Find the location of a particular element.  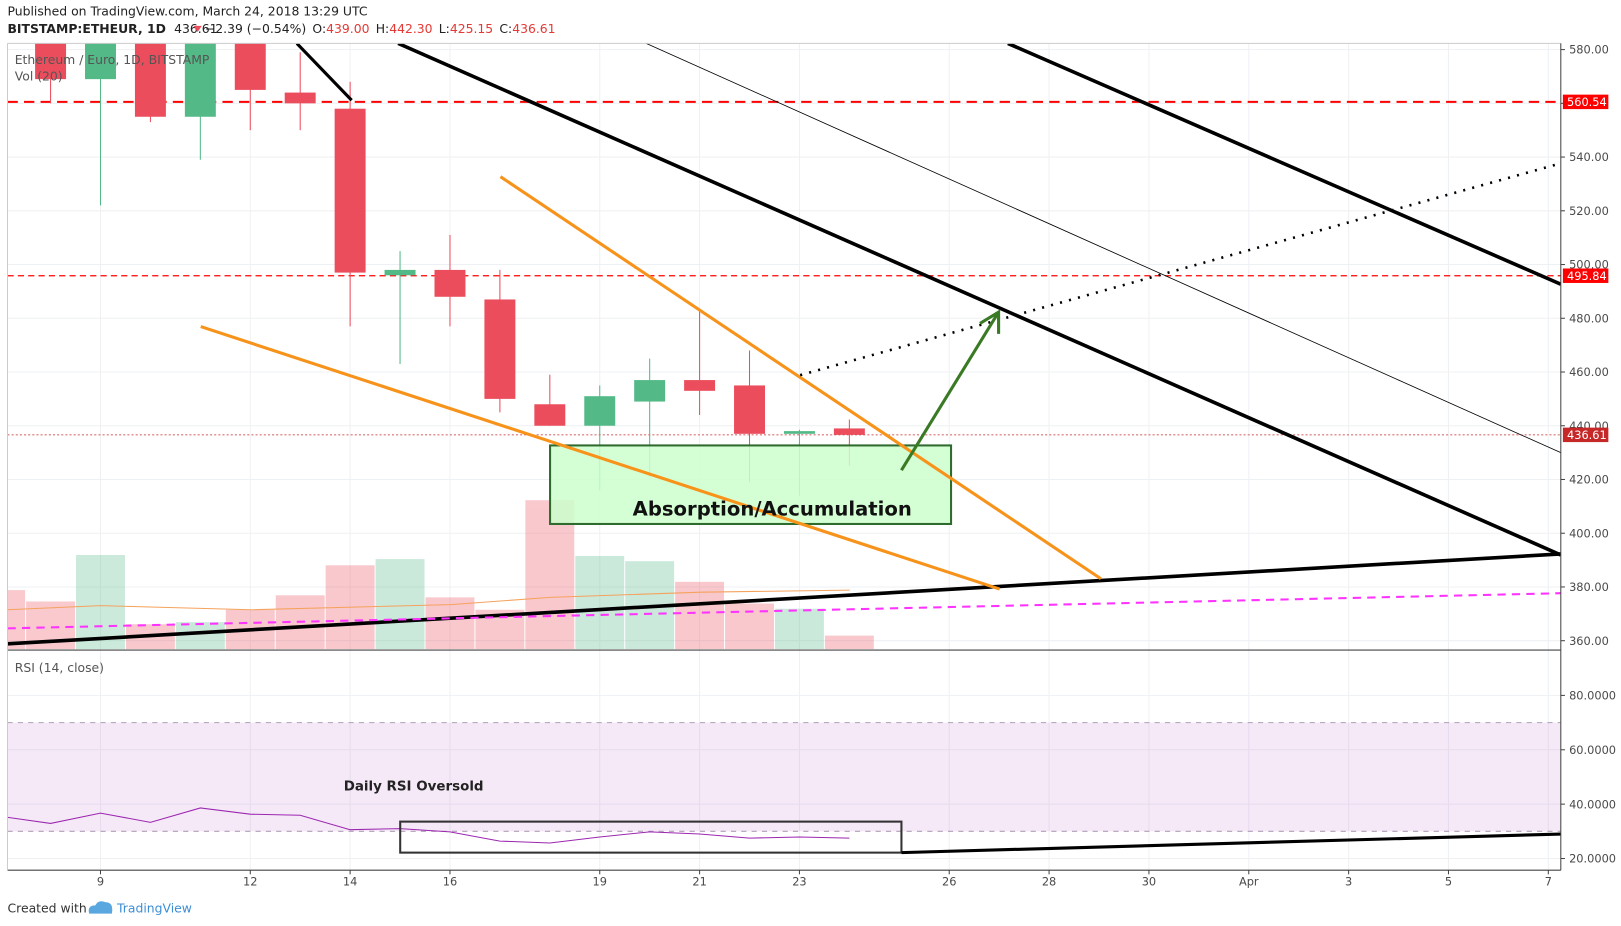

projection-line is located at coordinates (1180, 269).